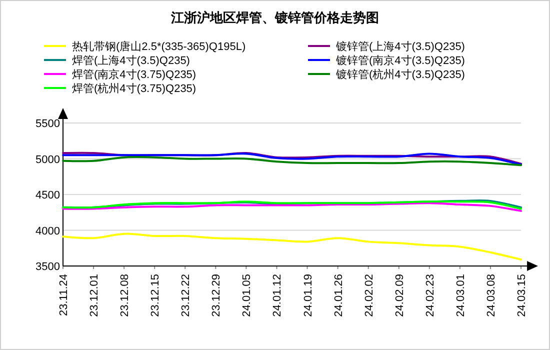 Image resolution: width=550 pixels, height=350 pixels. What do you see at coordinates (460, 295) in the screenshot?
I see `x-tick-label: 24.03.01` at bounding box center [460, 295].